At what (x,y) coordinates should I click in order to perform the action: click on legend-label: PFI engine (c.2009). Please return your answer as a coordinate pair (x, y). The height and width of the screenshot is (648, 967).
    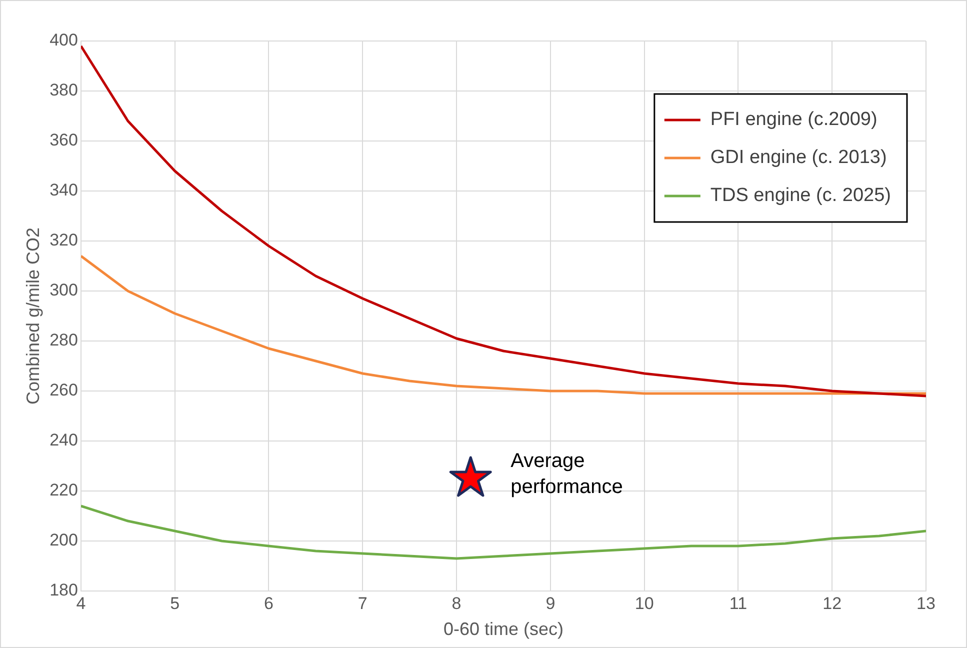
    Looking at the image, I should click on (794, 119).